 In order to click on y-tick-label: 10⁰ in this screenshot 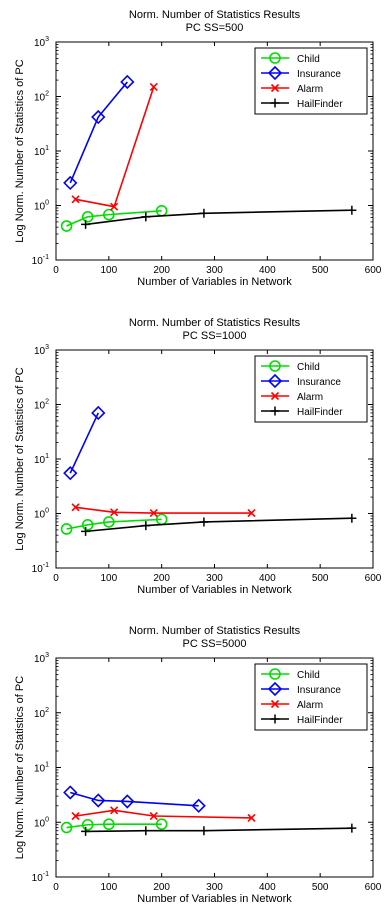, I will do `click(41, 822)`.